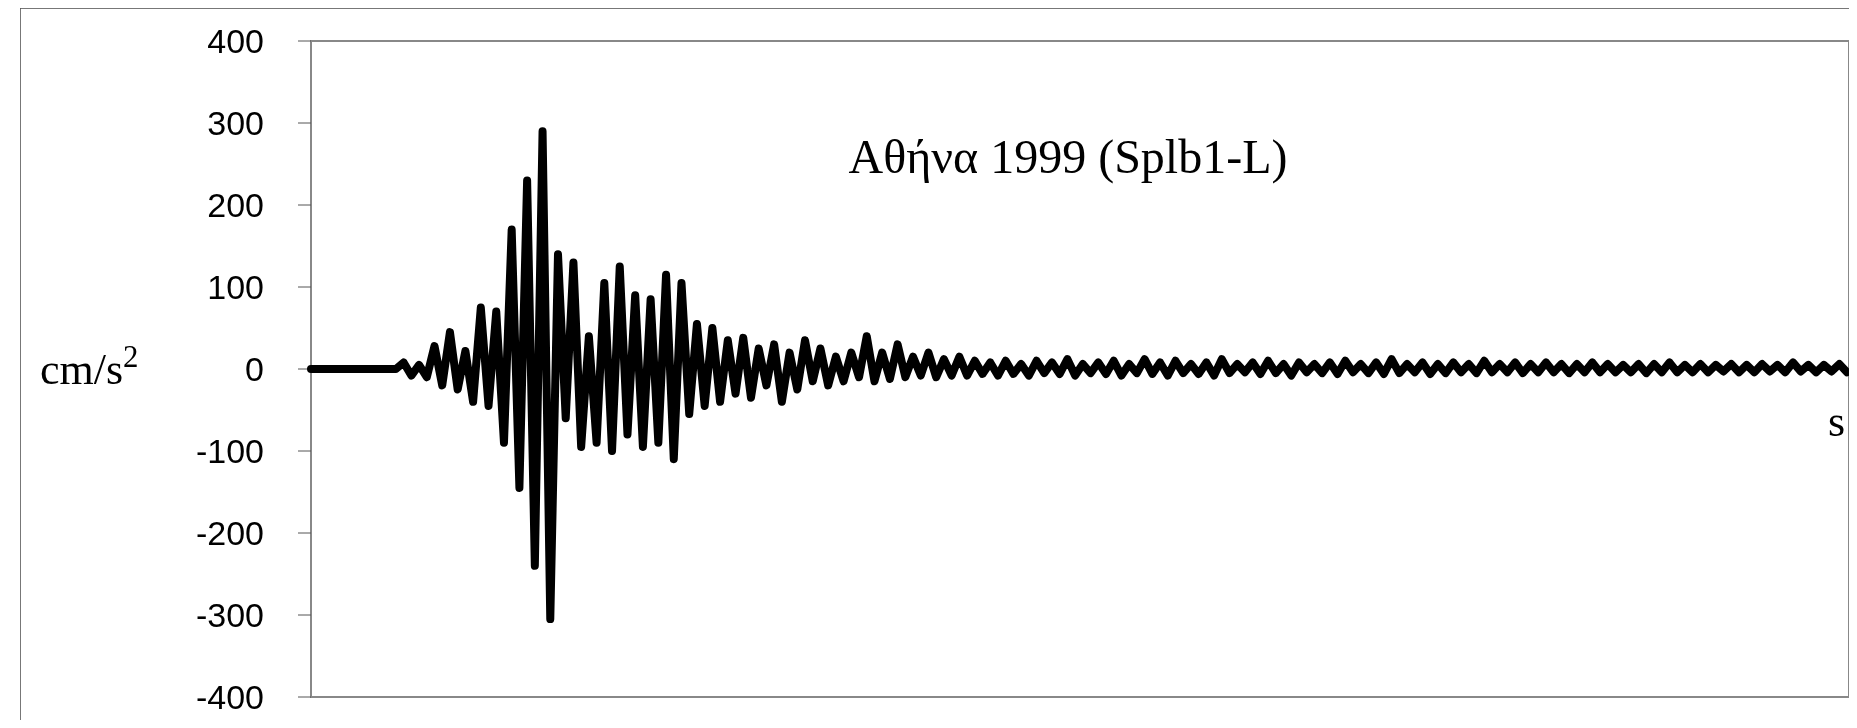  Describe the element at coordinates (235, 122) in the screenshot. I see `y-tick-label: 300` at that location.